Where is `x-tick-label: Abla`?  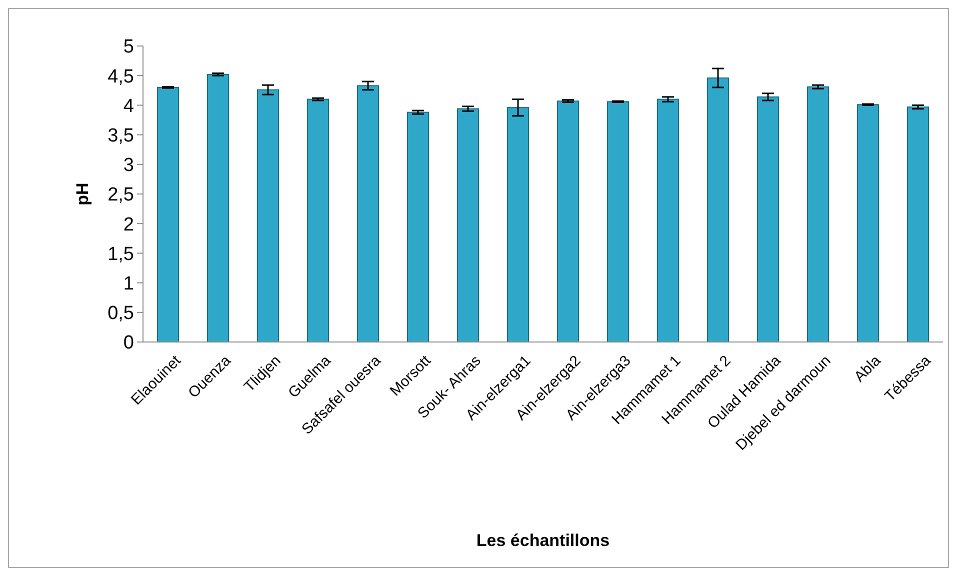
x-tick-label: Abla is located at coordinates (867, 369).